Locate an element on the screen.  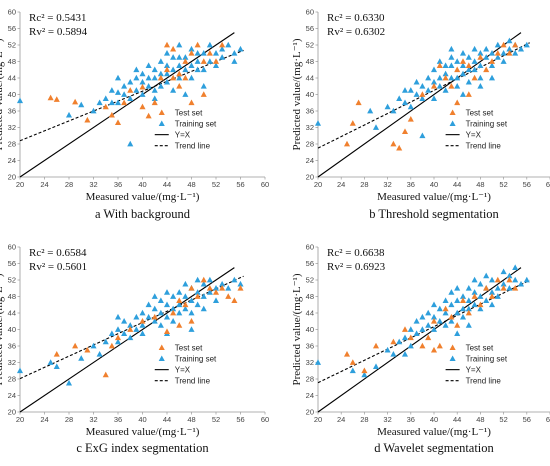
x-axis-label: Measured value/(mg·L⁻¹) is located at coordinates (143, 432).